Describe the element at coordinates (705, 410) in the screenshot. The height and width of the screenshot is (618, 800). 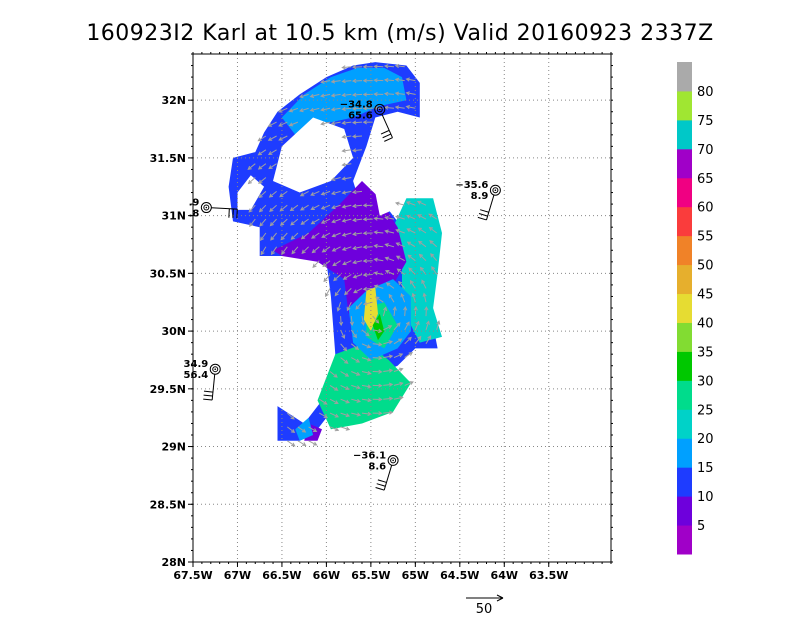
I see `colorbar-label-4: 25` at that location.